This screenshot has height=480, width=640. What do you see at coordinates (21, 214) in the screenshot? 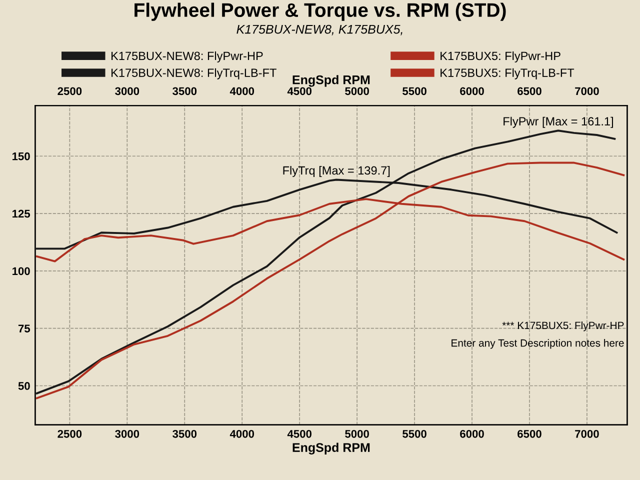
I see `y-tick-label: 125` at bounding box center [21, 214].